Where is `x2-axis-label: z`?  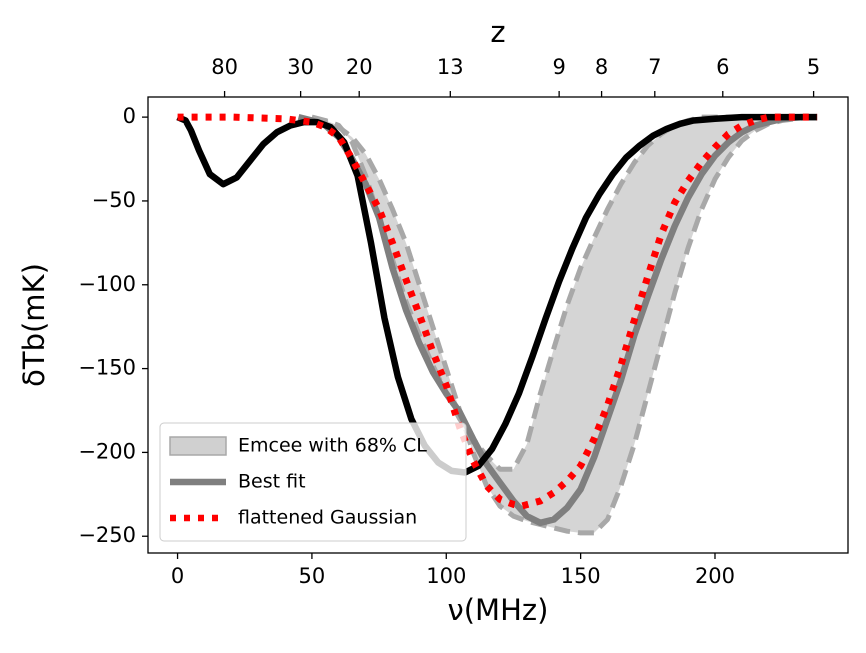 x2-axis-label: z is located at coordinates (497, 32).